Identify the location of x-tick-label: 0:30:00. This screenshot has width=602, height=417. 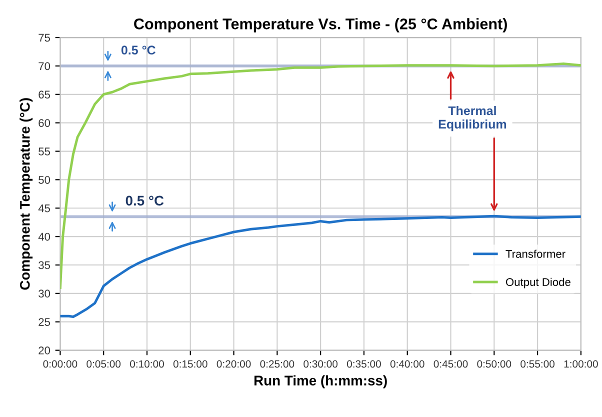
(321, 364).